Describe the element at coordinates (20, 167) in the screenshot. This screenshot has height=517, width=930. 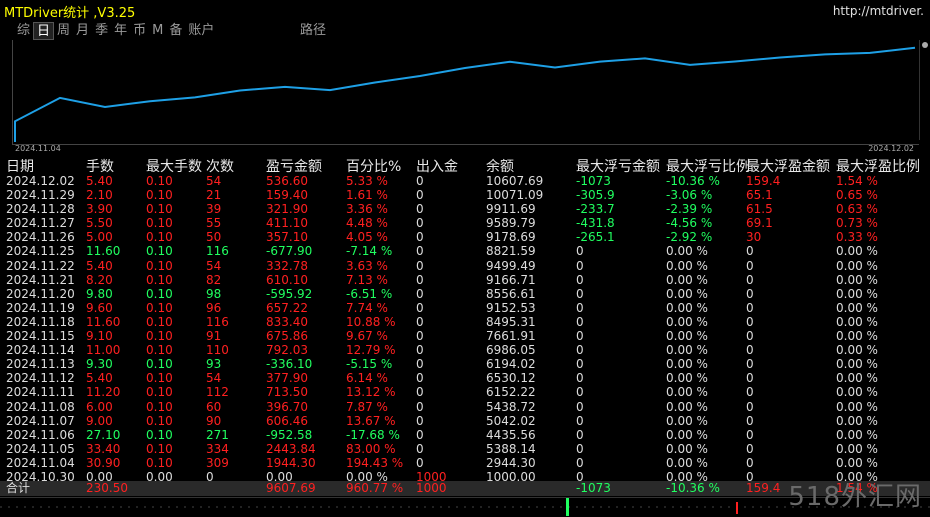
I see `column-header: 日期` at that location.